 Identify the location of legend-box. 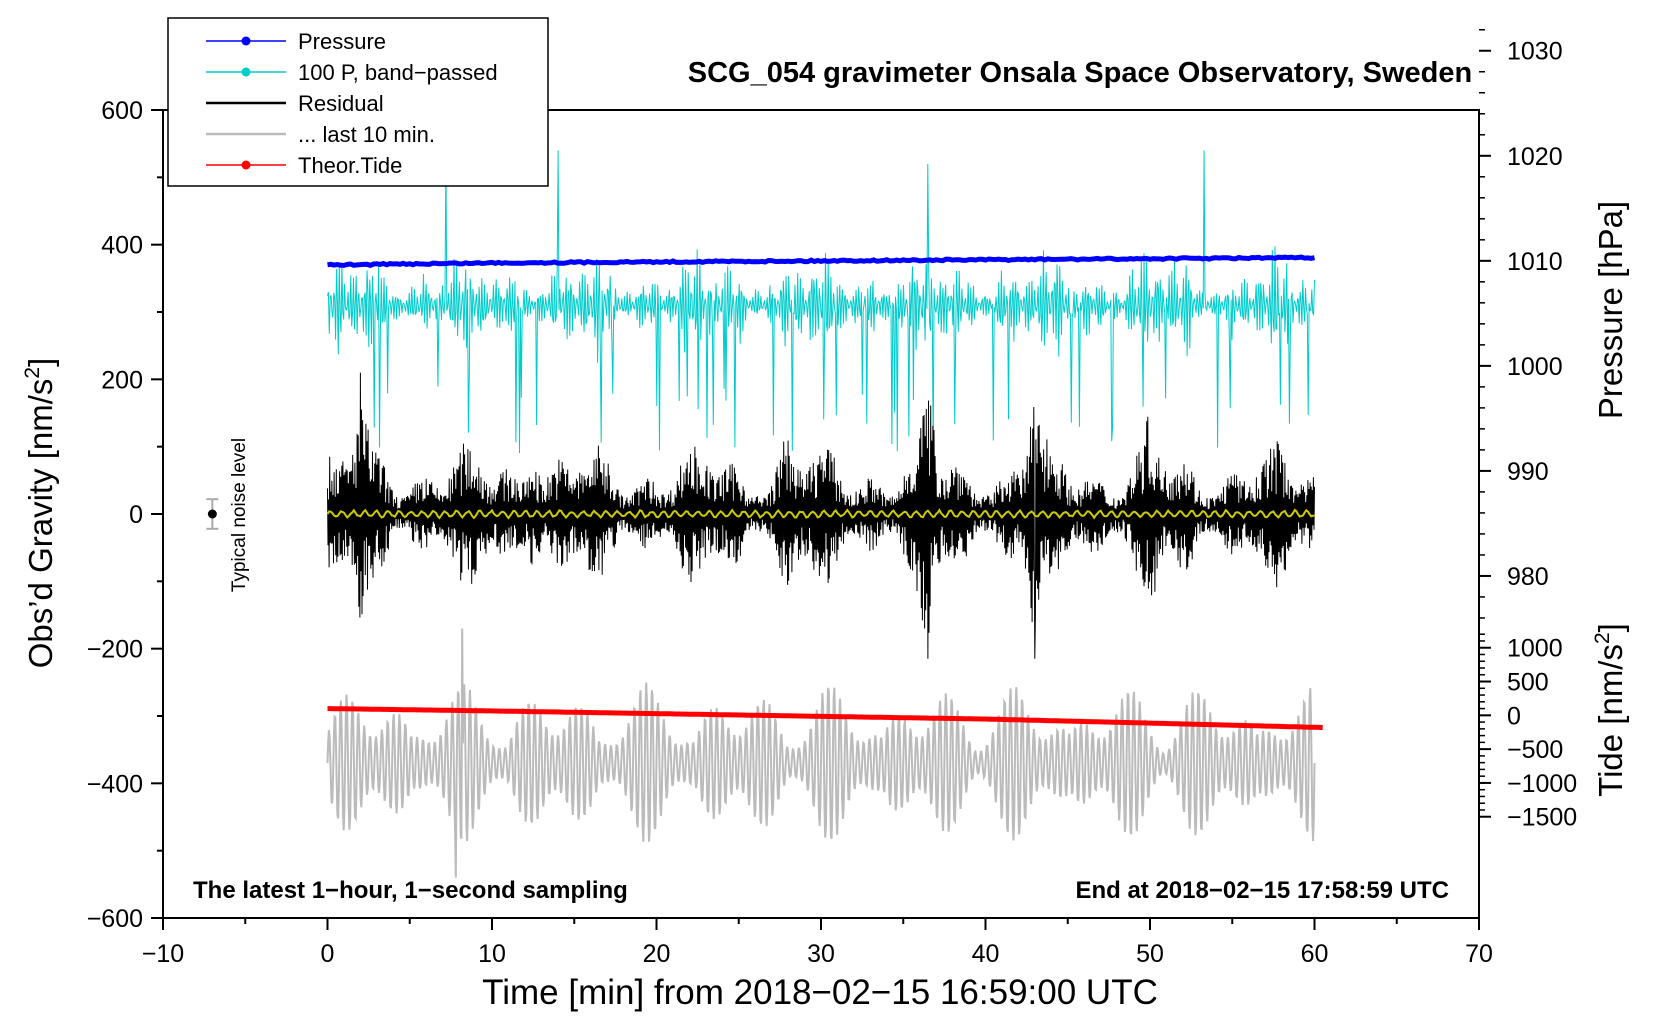
(358, 102).